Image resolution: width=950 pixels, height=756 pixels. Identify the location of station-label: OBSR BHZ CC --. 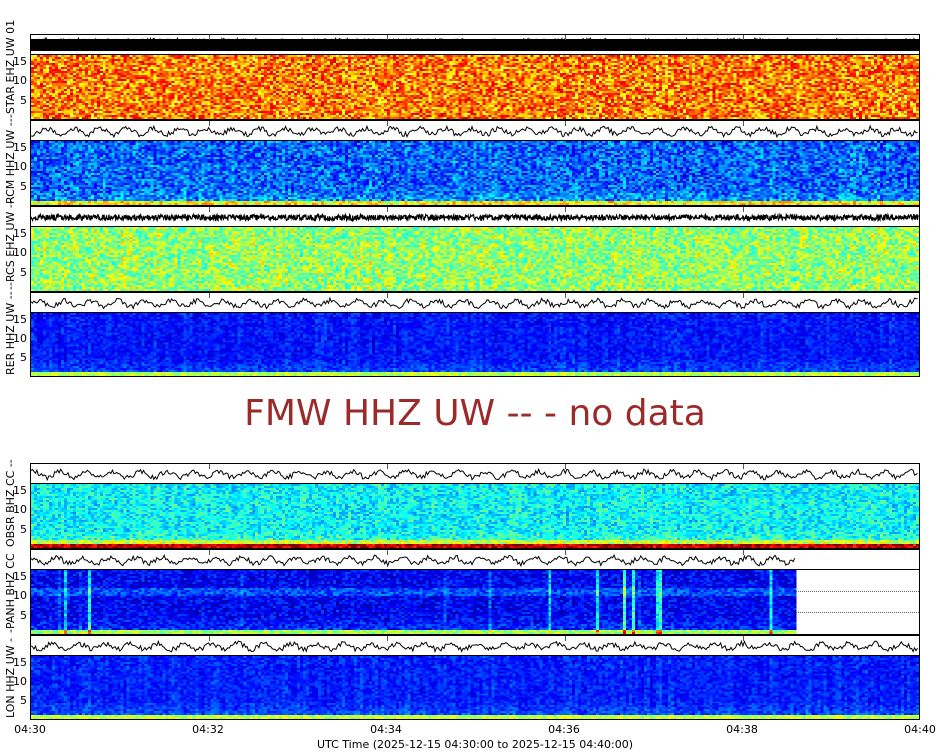
(10, 503).